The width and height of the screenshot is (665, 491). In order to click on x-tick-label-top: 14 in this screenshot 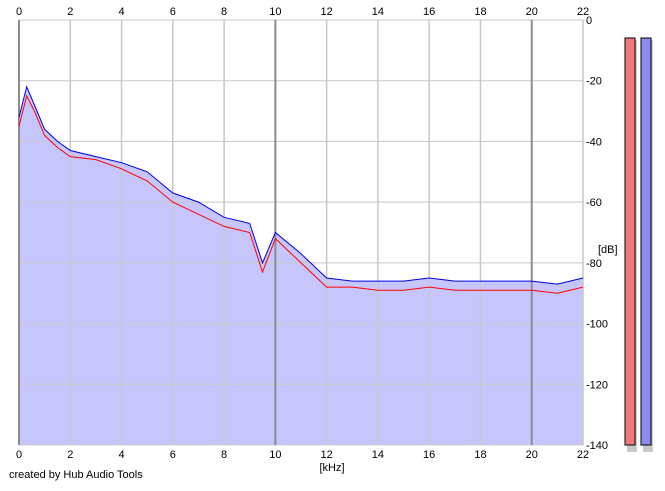, I will do `click(378, 12)`.